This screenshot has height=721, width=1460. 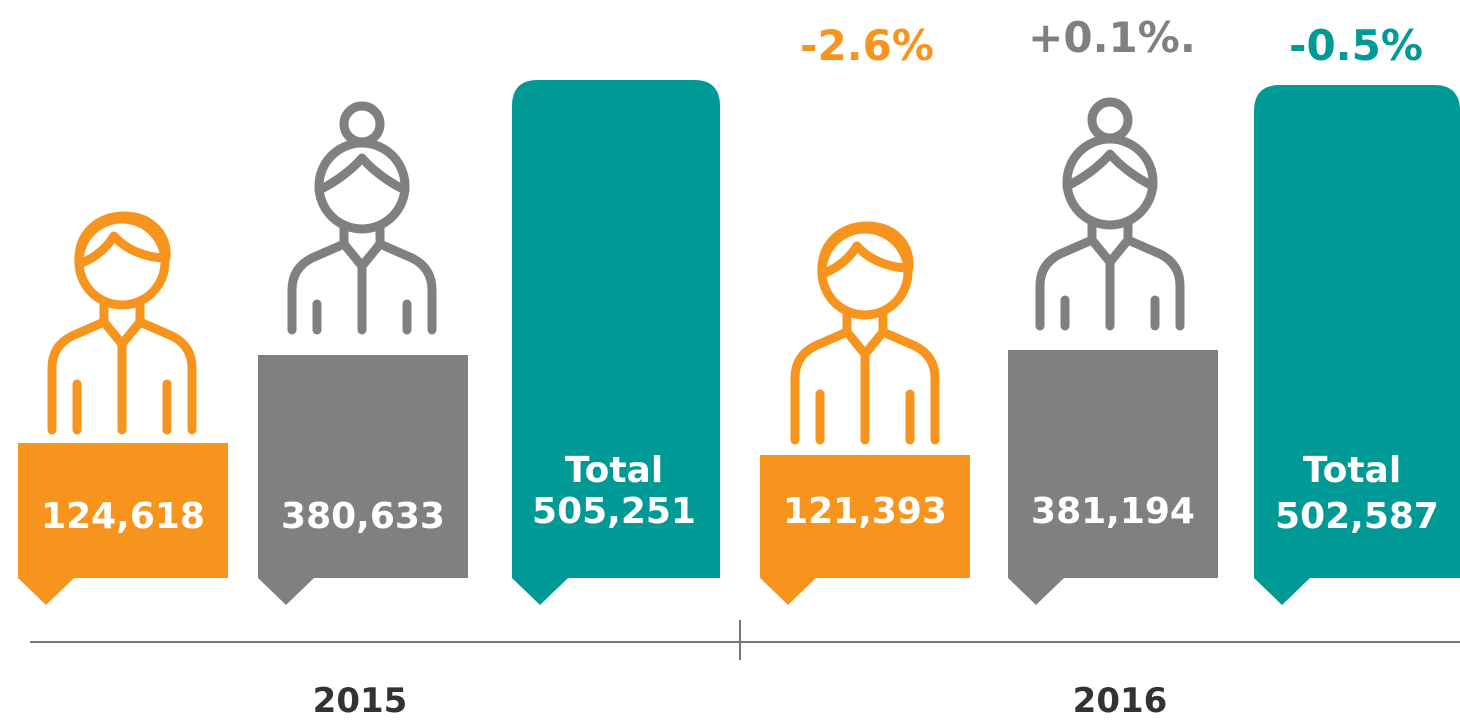 What do you see at coordinates (1357, 516) in the screenshot?
I see `total-value: 502,587` at bounding box center [1357, 516].